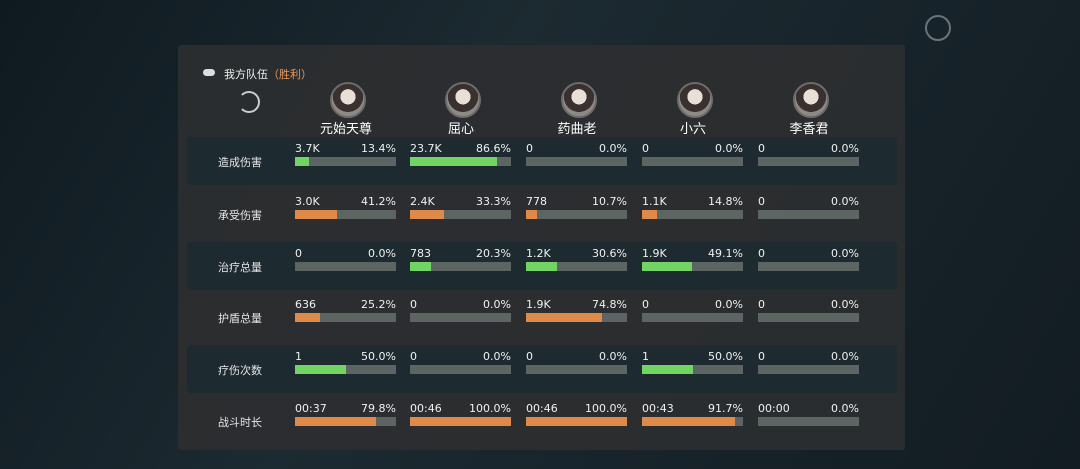  Describe the element at coordinates (240, 370) in the screenshot. I see `row-label: 疗伤次数` at that location.